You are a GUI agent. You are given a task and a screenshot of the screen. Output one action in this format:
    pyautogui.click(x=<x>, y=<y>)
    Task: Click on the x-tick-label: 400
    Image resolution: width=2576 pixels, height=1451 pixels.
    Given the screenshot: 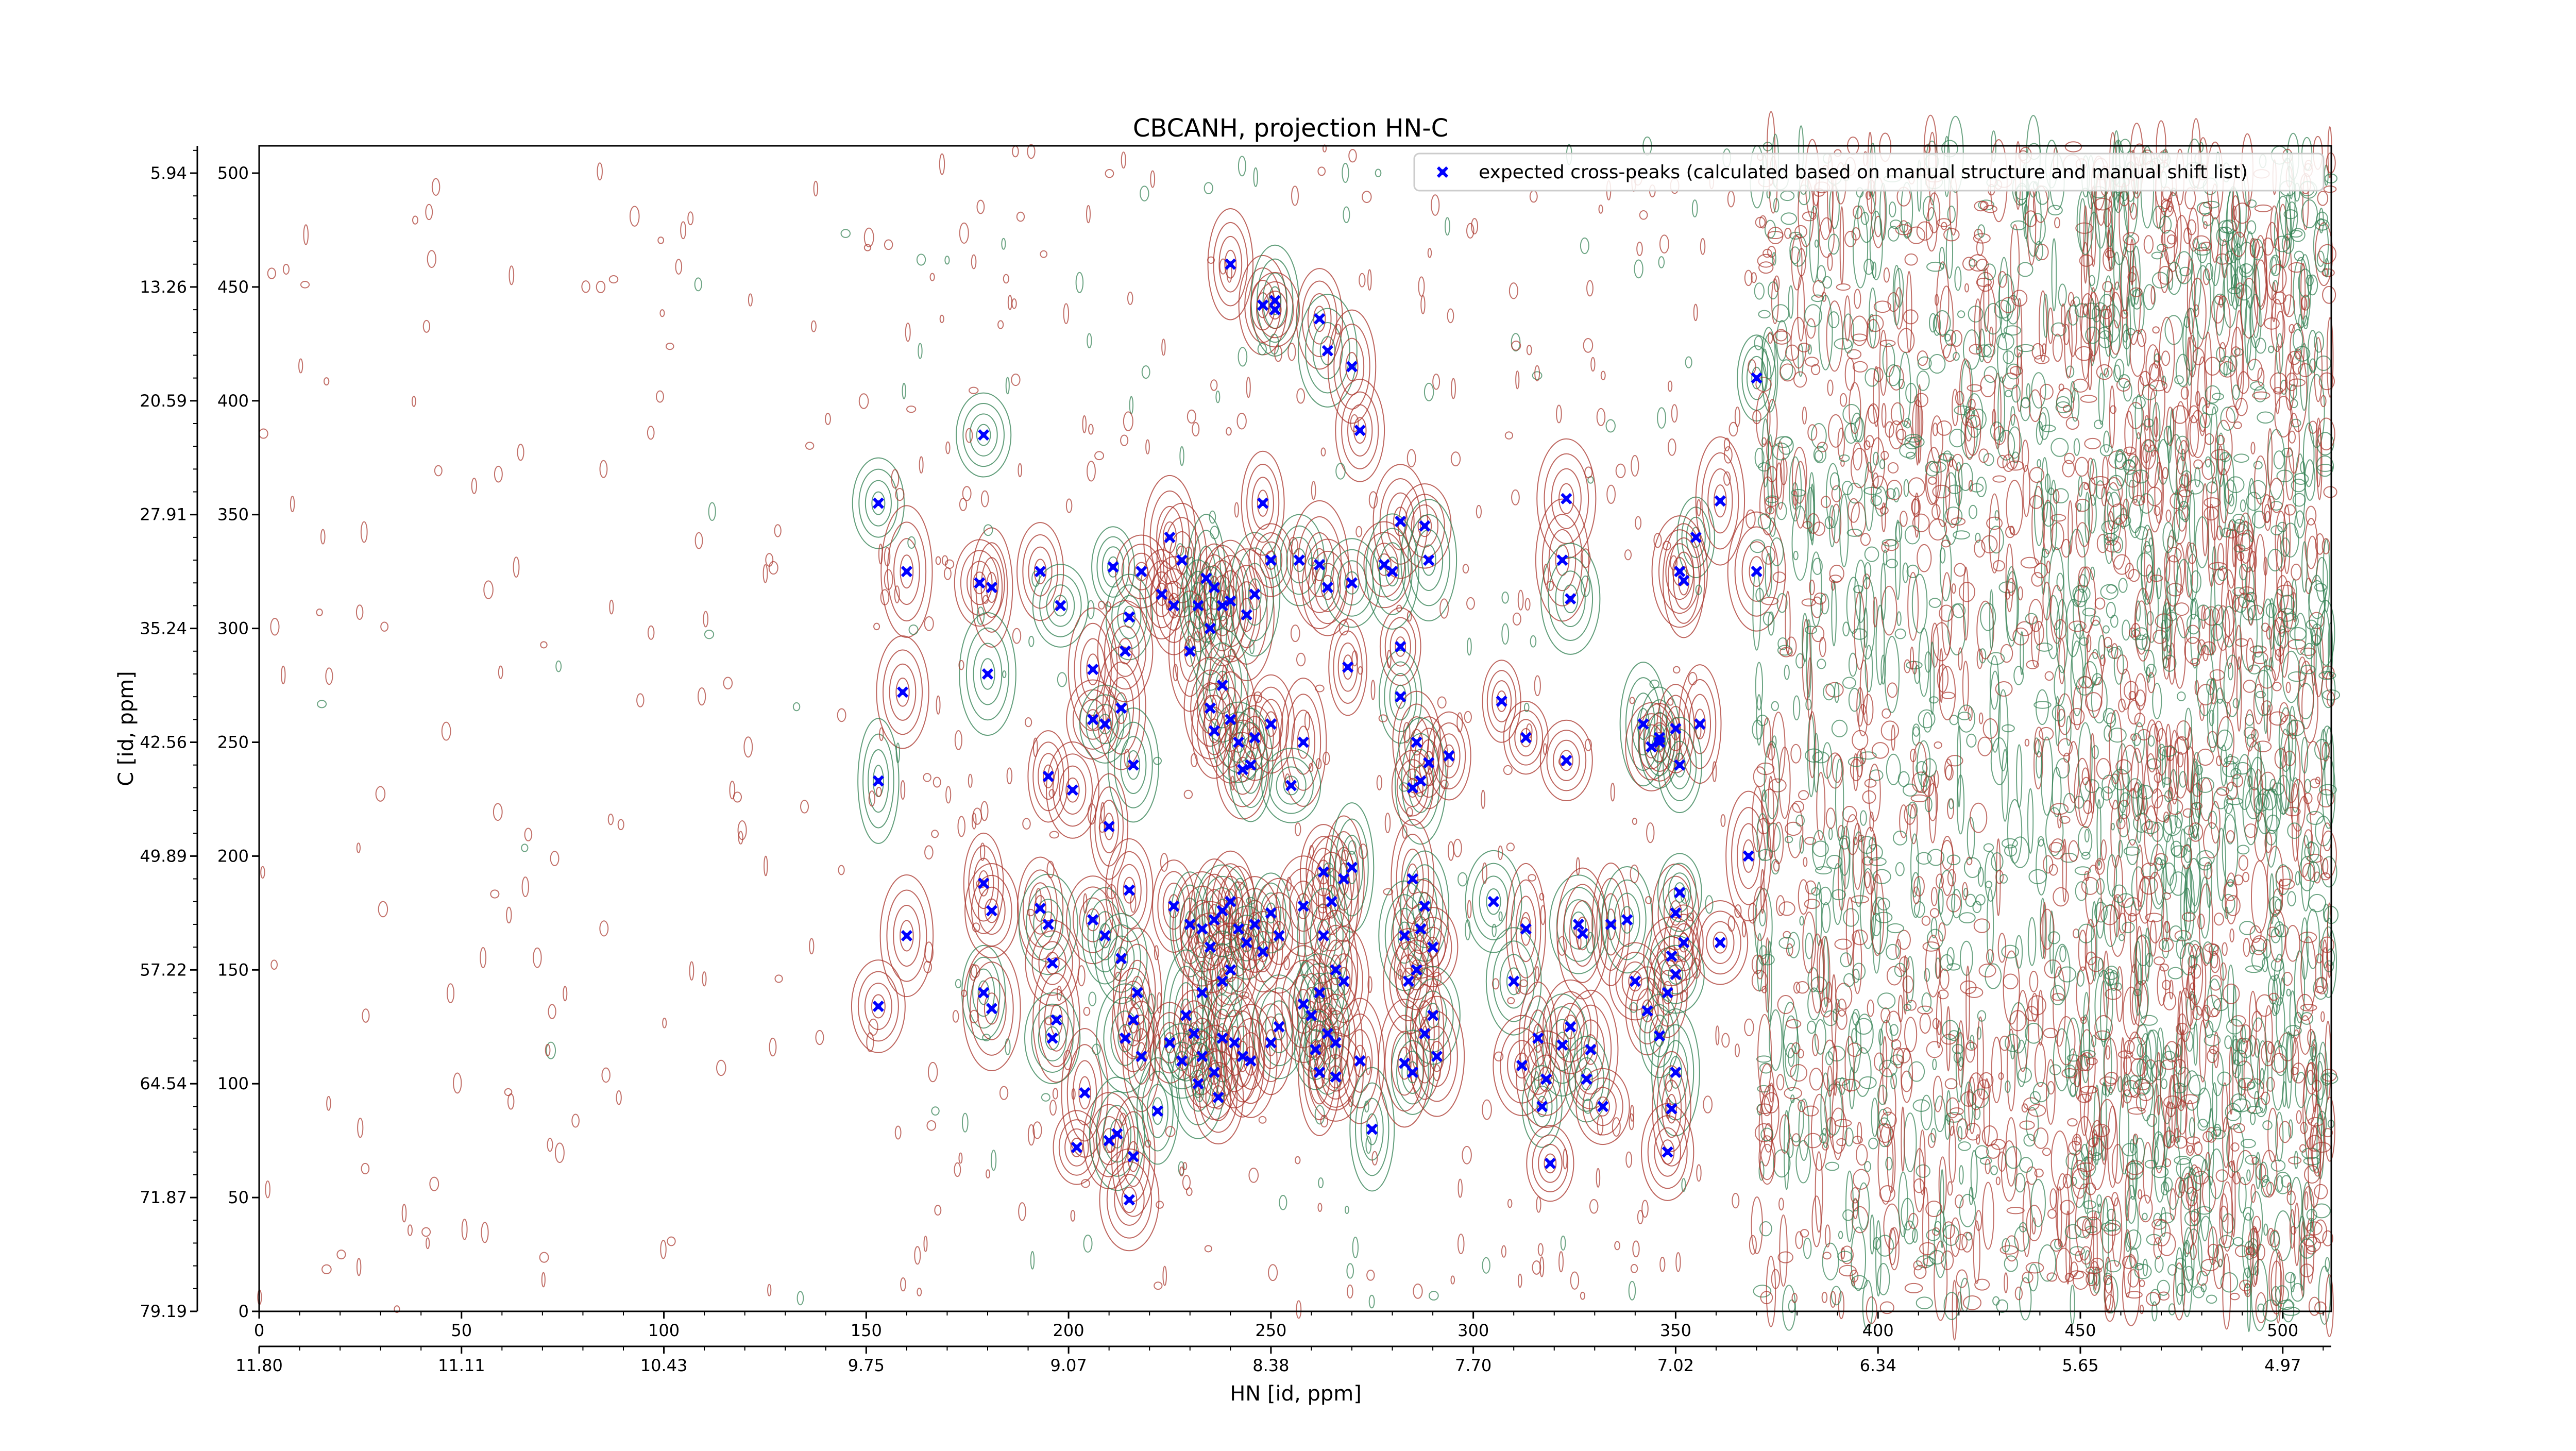 What is the action you would take?
    pyautogui.click(x=1878, y=1330)
    